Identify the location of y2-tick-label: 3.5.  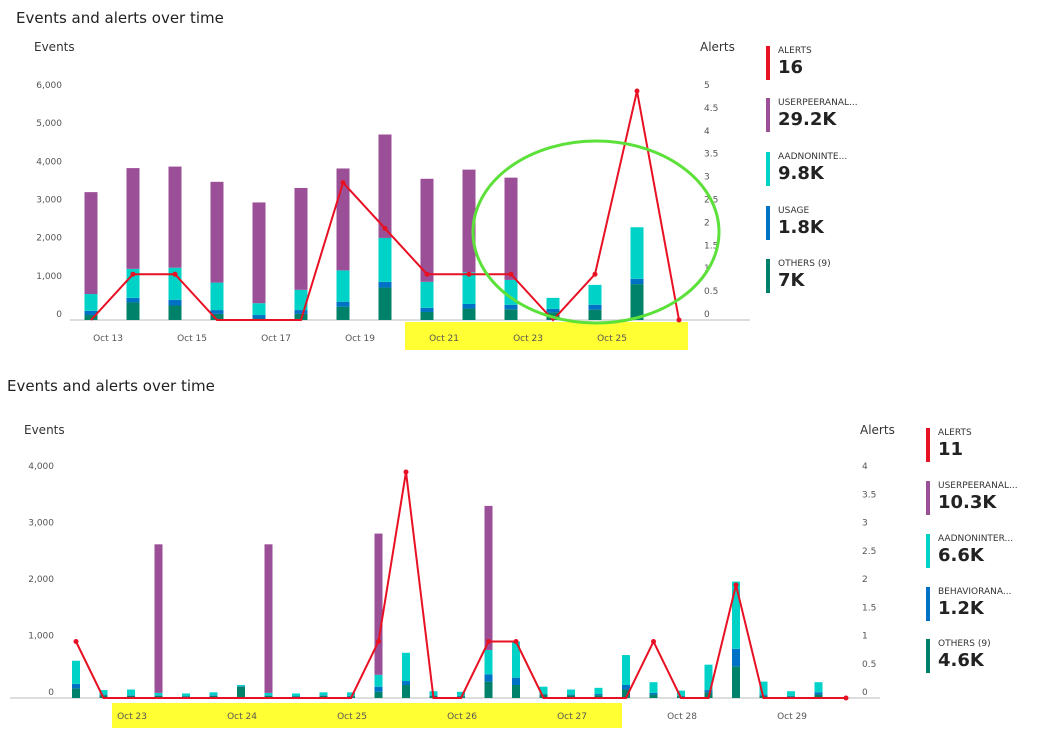
(711, 155).